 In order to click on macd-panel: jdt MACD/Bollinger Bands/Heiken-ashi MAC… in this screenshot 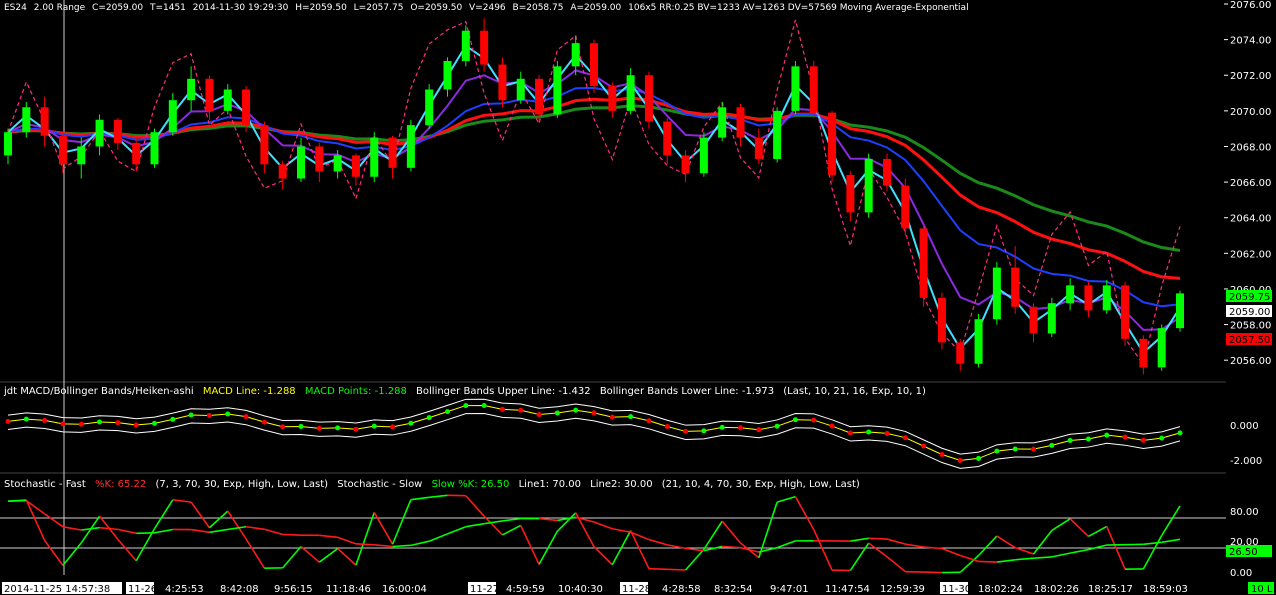, I will do `click(632, 427)`.